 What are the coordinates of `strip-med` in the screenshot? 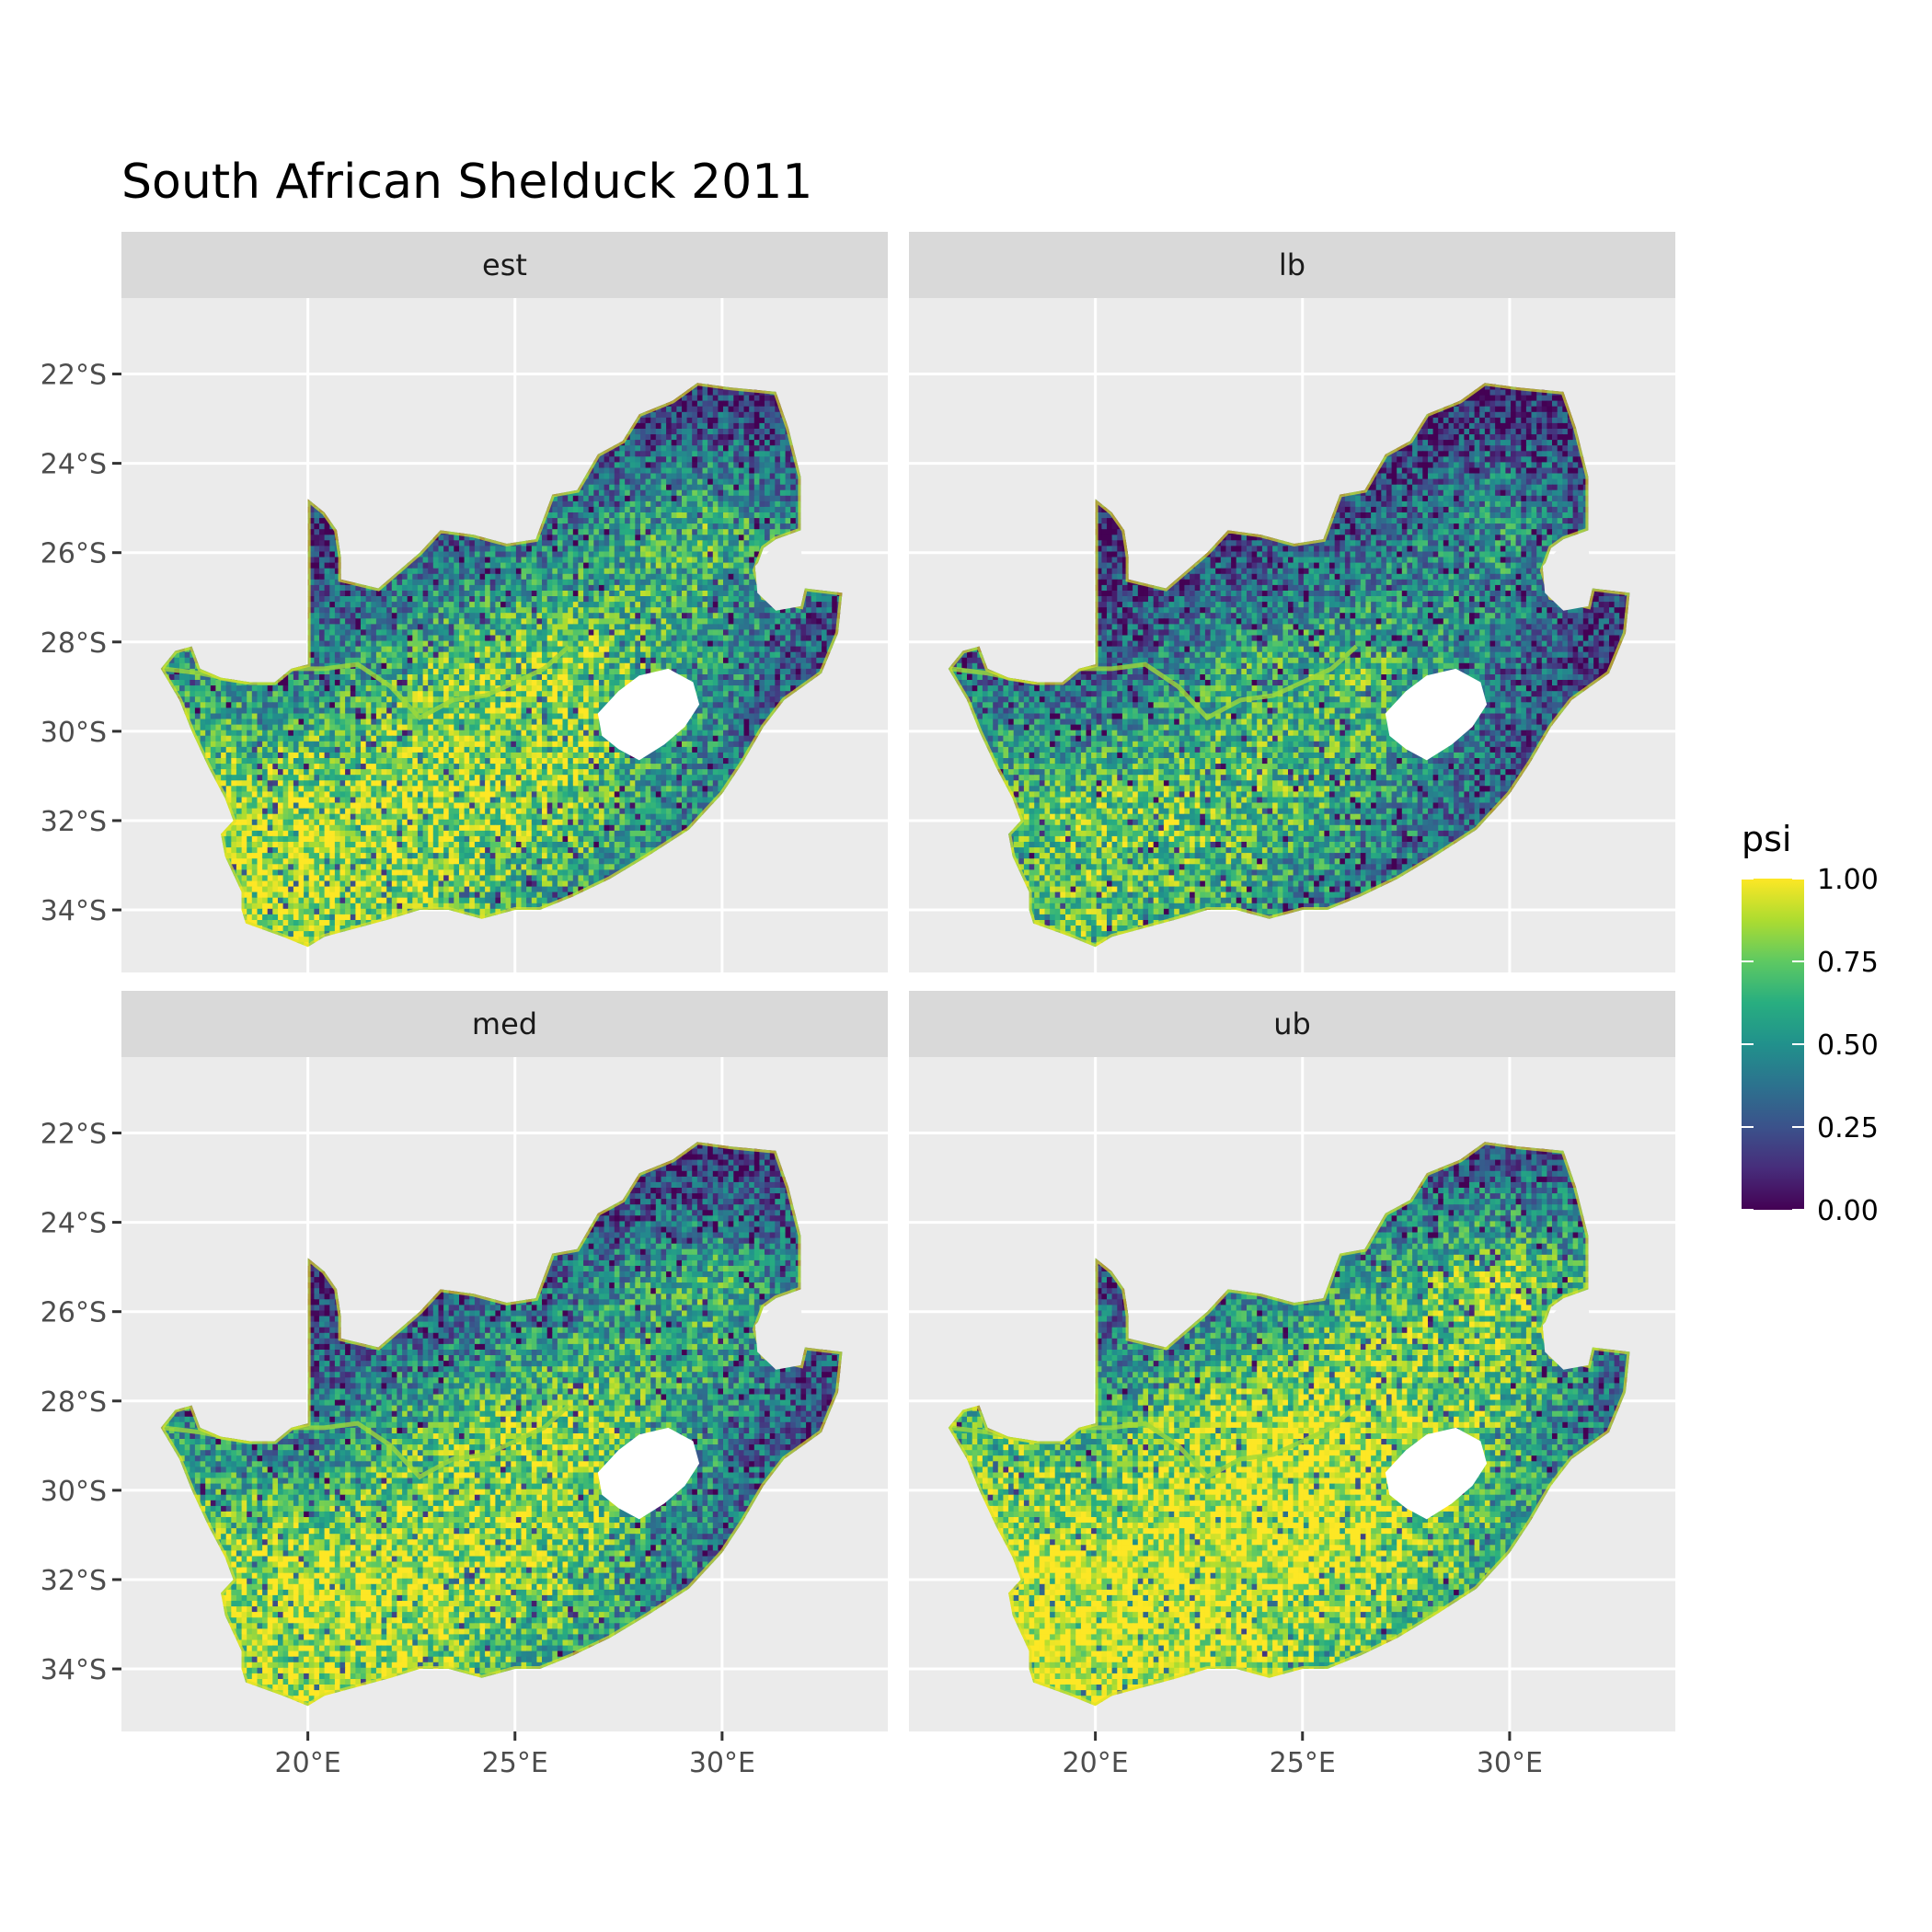 It's located at (504, 1024).